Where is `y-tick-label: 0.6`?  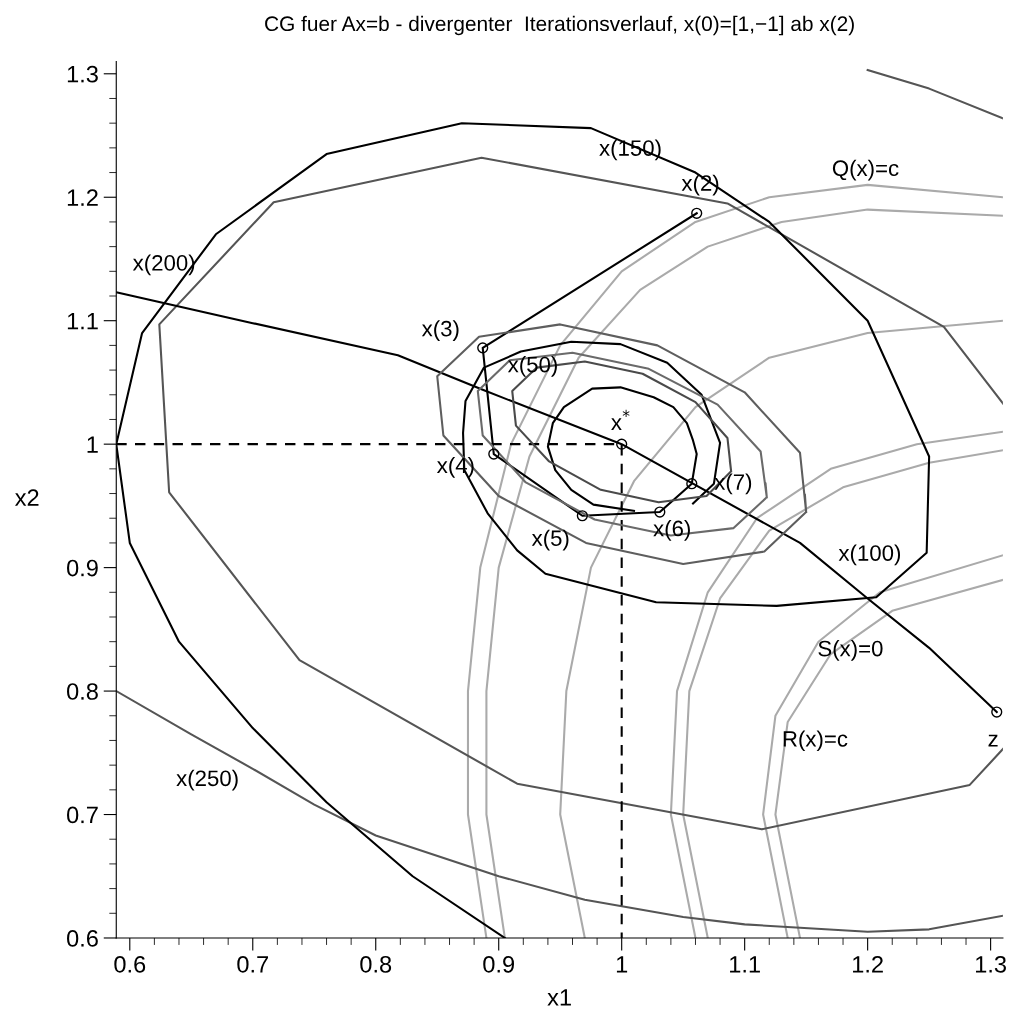 y-tick-label: 0.6 is located at coordinates (82, 938).